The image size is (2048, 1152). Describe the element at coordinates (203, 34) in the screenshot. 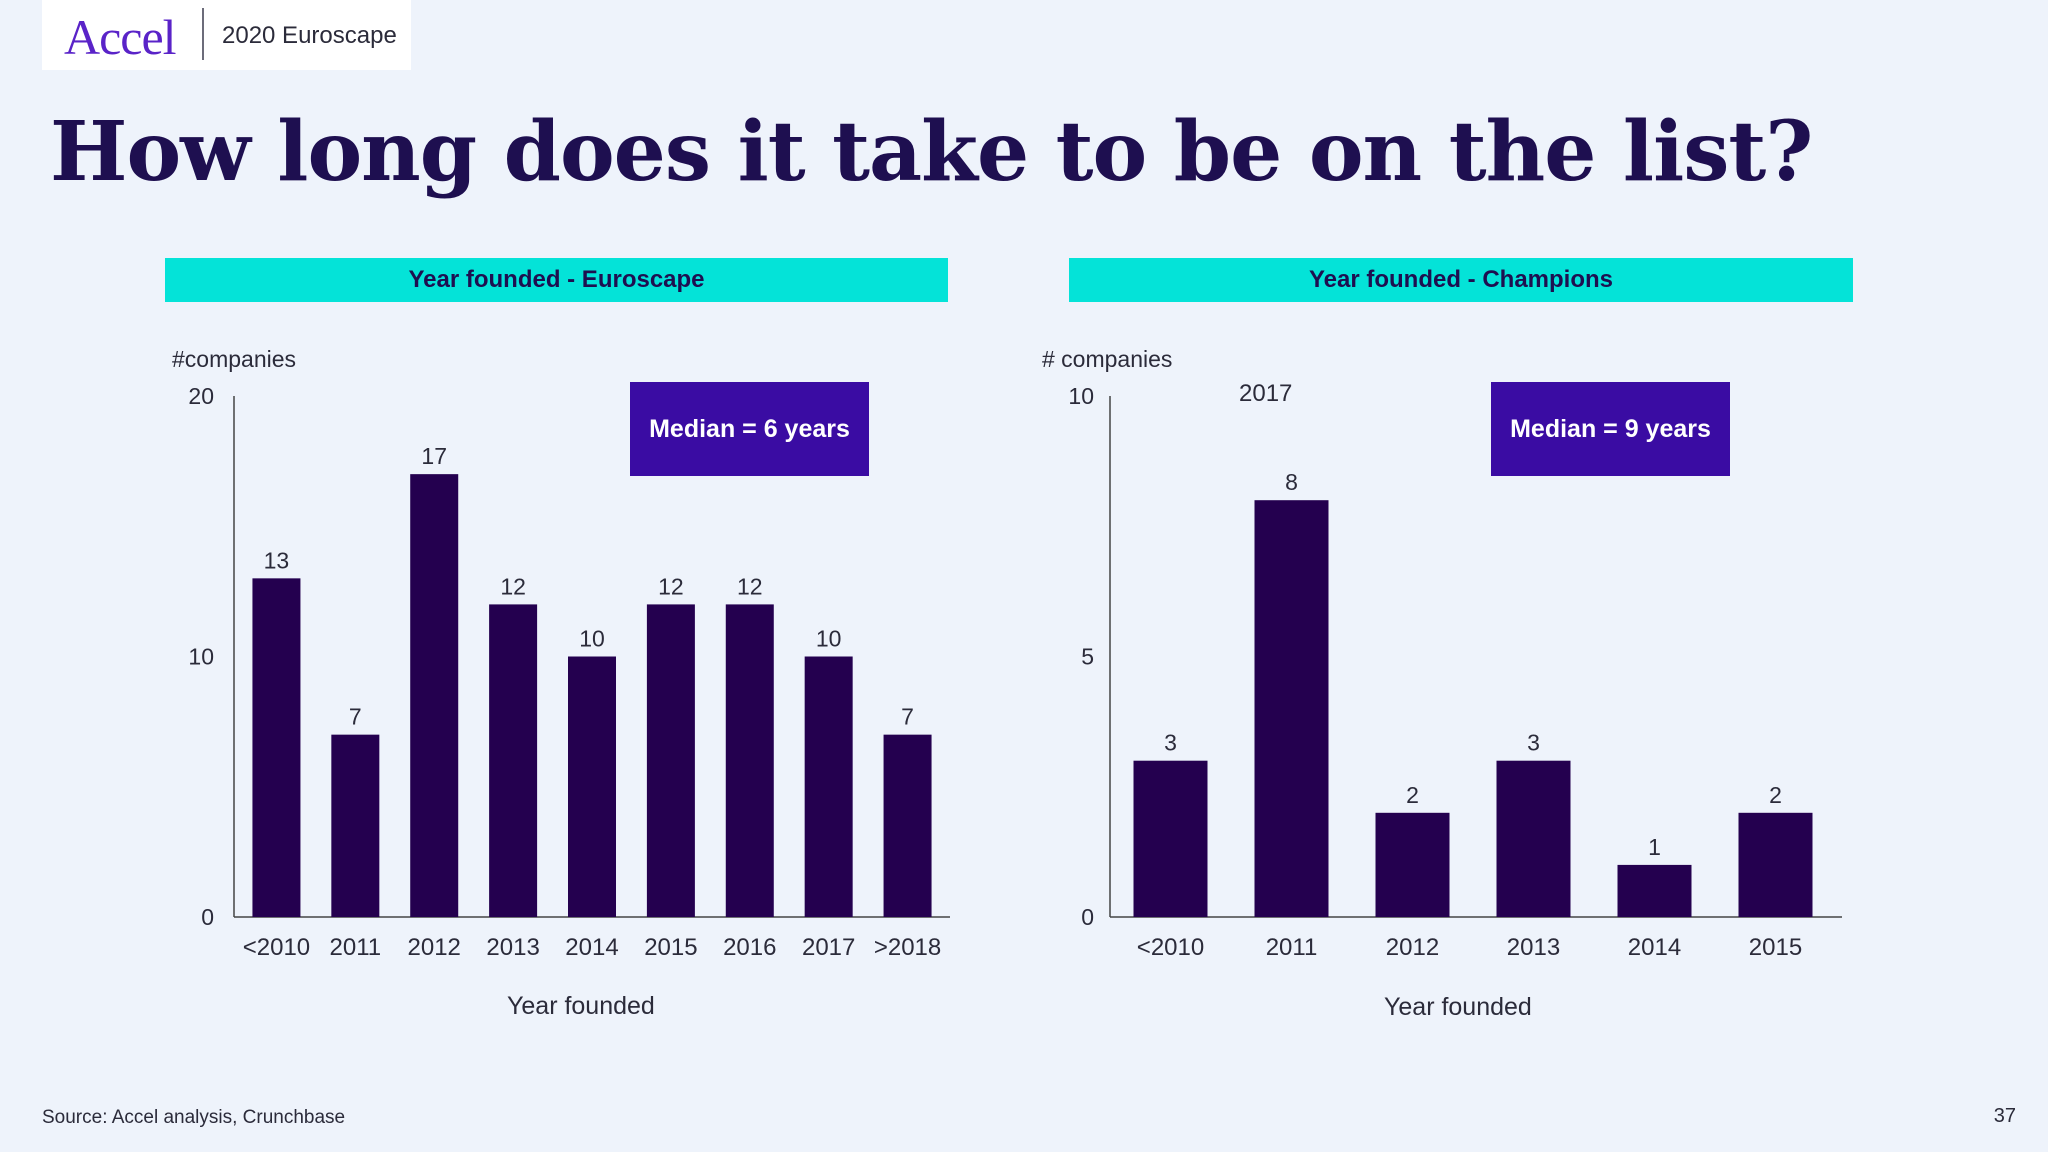

I see `header-divider` at that location.